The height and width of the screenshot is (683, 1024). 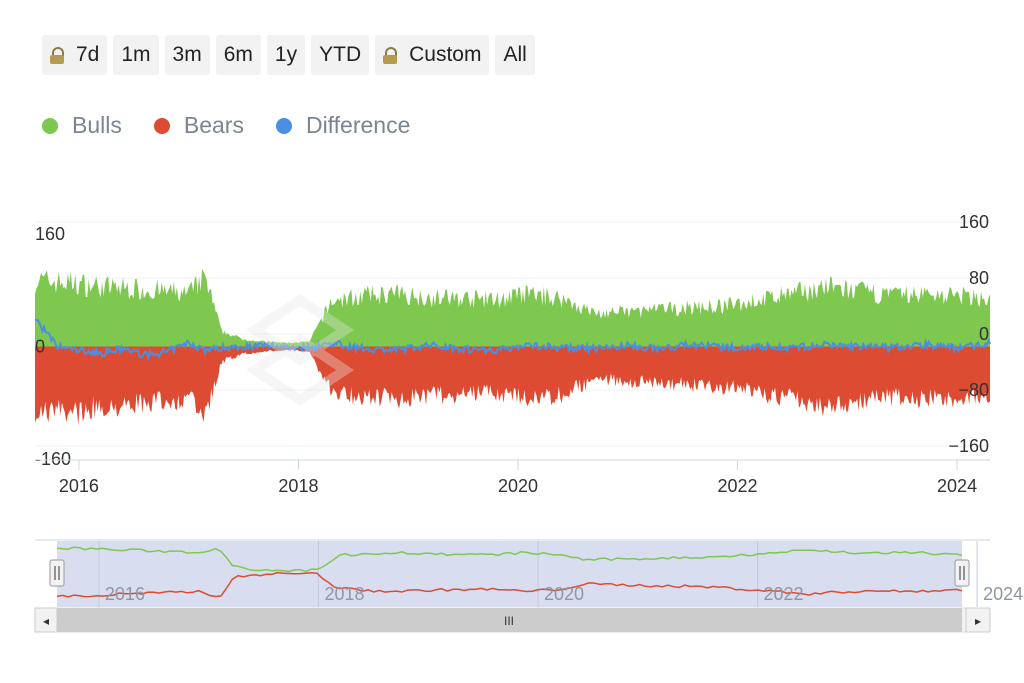 I want to click on difference-line, so click(x=512, y=340).